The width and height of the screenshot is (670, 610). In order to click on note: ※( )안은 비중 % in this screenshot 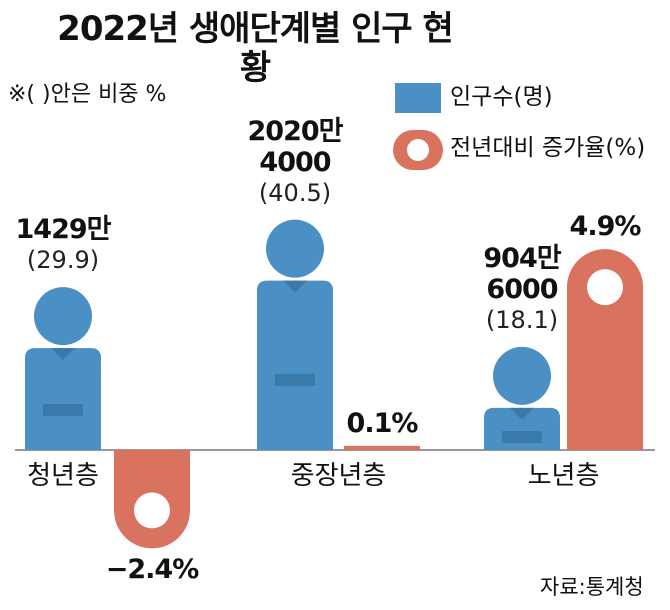, I will do `click(87, 94)`.